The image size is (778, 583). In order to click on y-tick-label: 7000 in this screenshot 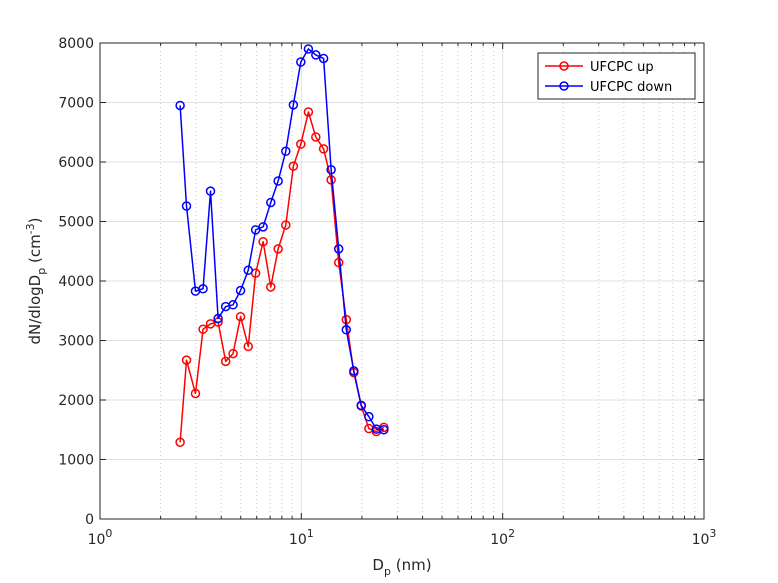, I will do `click(76, 104)`.